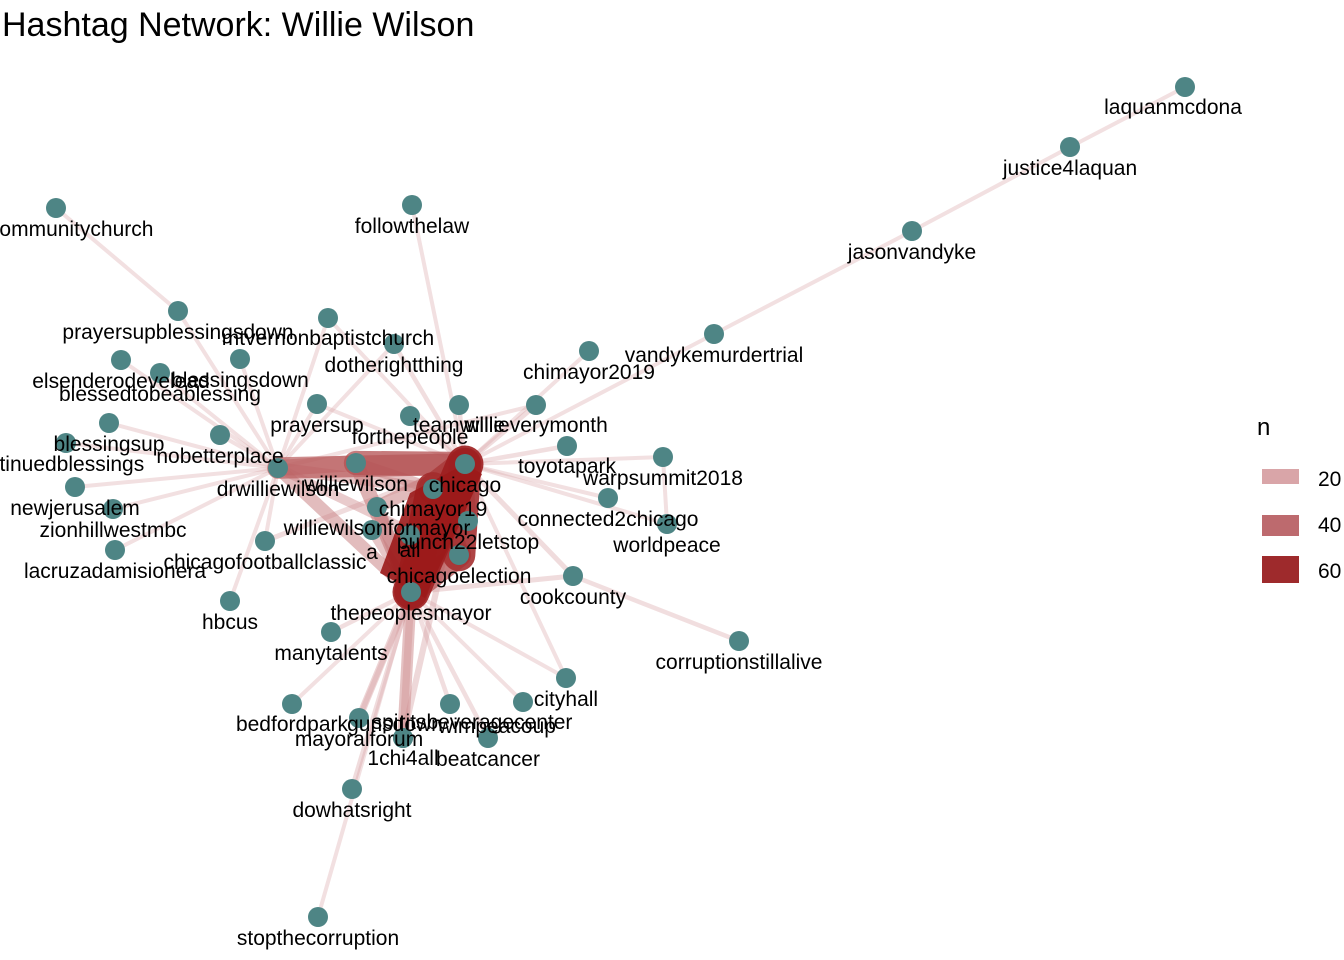 This screenshot has width=1344, height=960. What do you see at coordinates (410, 416) in the screenshot?
I see `node-forthepeople` at bounding box center [410, 416].